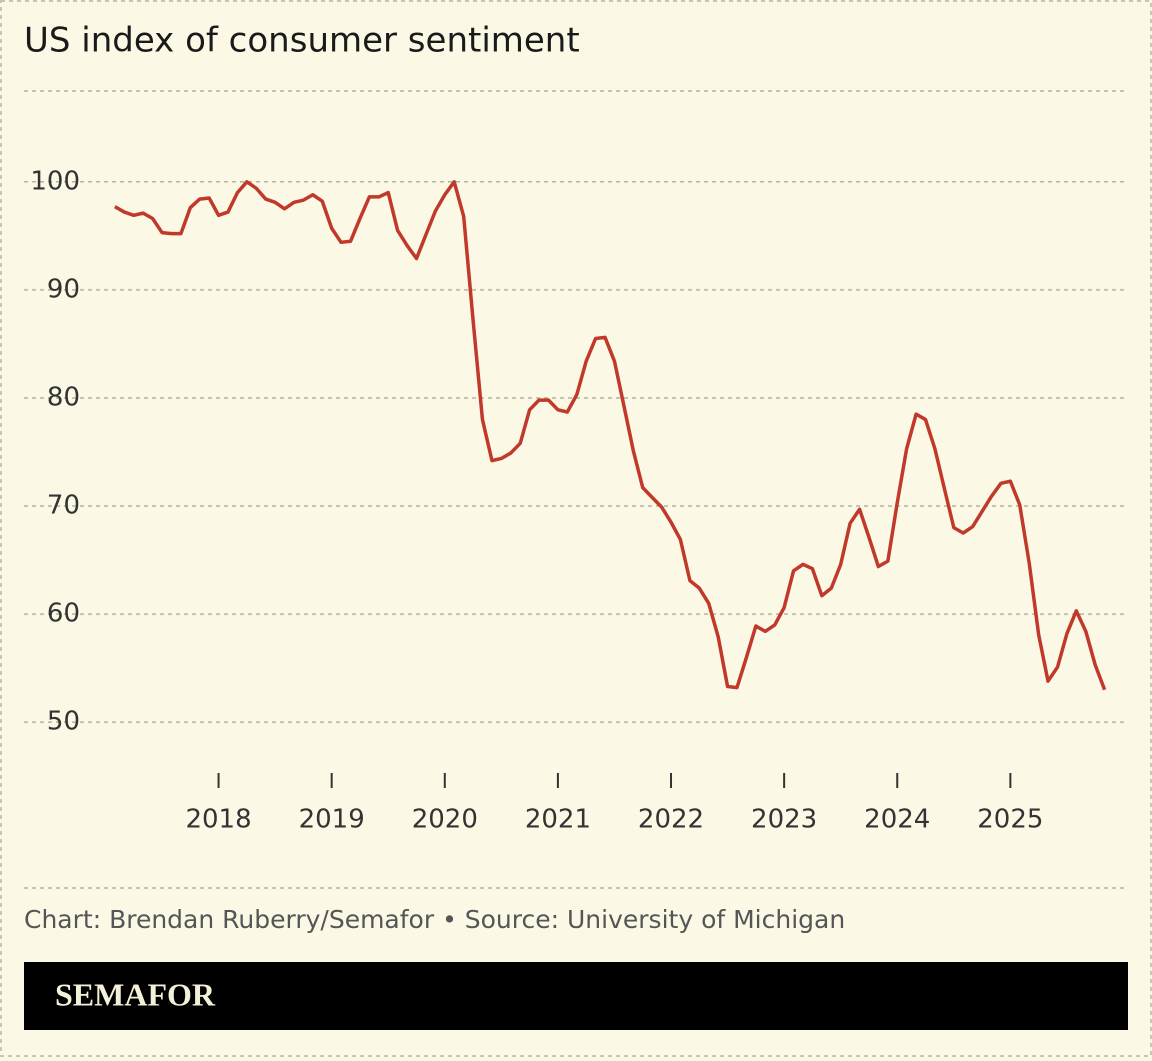  I want to click on chart-title: US index of consumer sentiment, so click(302, 41).